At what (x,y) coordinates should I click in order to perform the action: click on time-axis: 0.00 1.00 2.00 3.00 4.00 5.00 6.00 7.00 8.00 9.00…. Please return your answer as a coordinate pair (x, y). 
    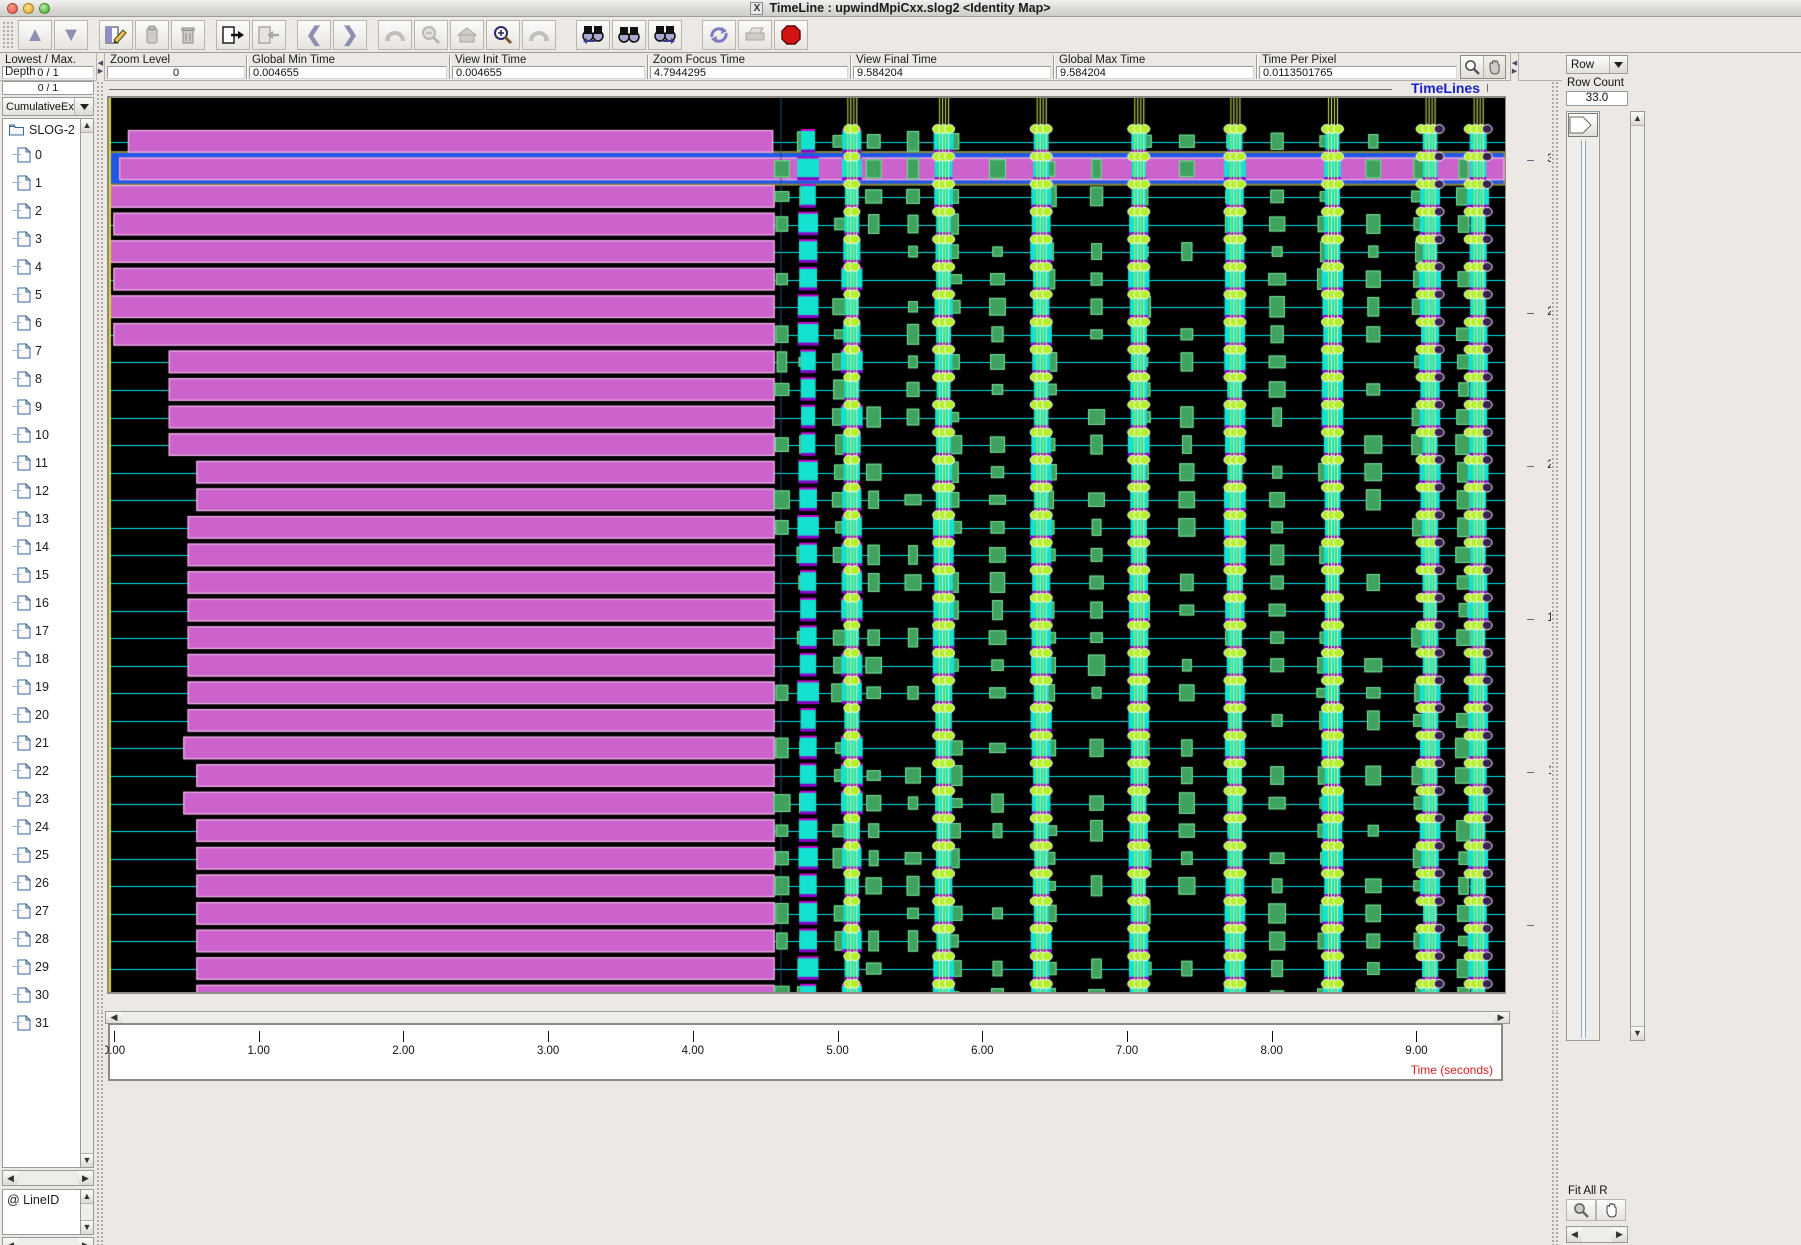
    Looking at the image, I should click on (803, 1052).